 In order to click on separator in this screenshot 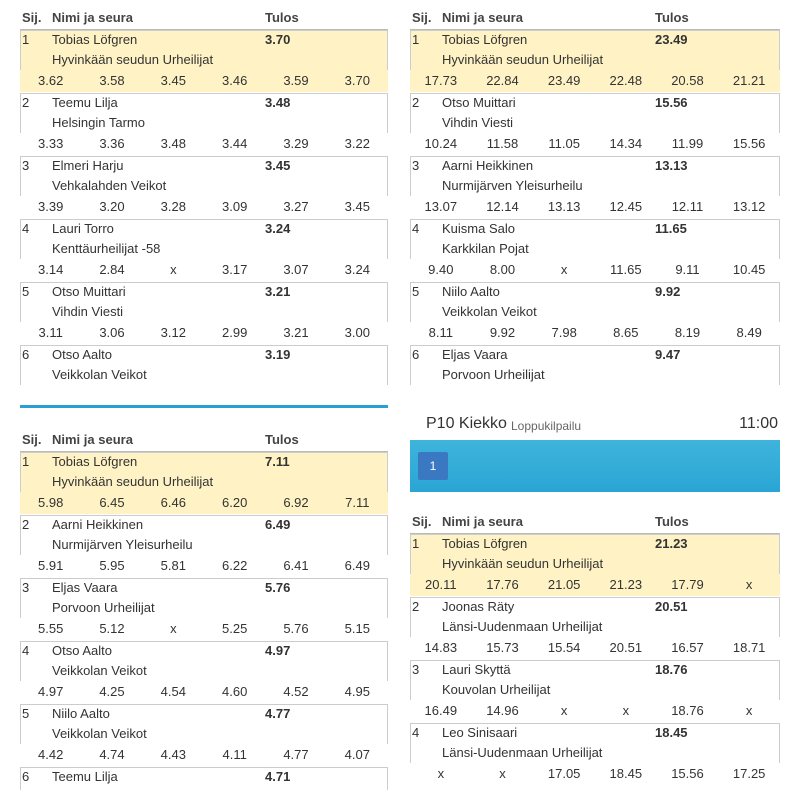, I will do `click(204, 406)`.